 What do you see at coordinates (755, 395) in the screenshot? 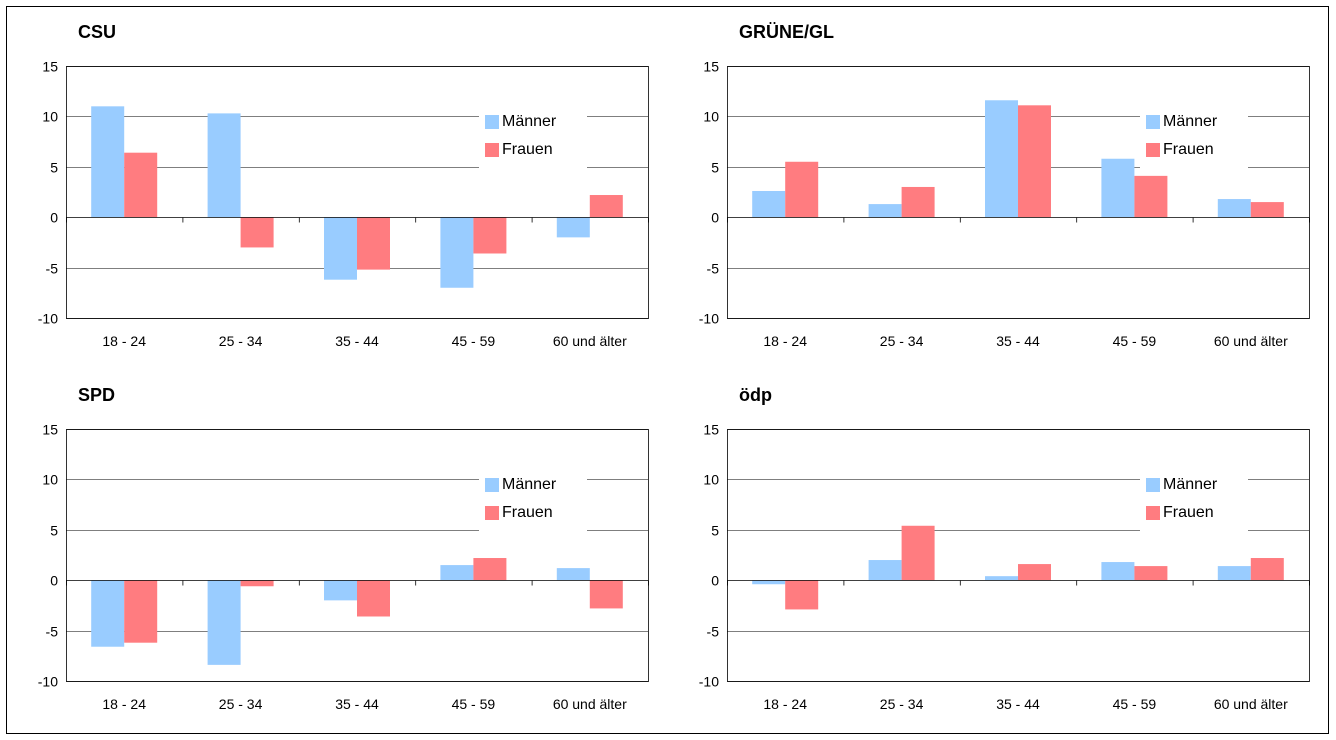
I see `chart-title: ödp` at bounding box center [755, 395].